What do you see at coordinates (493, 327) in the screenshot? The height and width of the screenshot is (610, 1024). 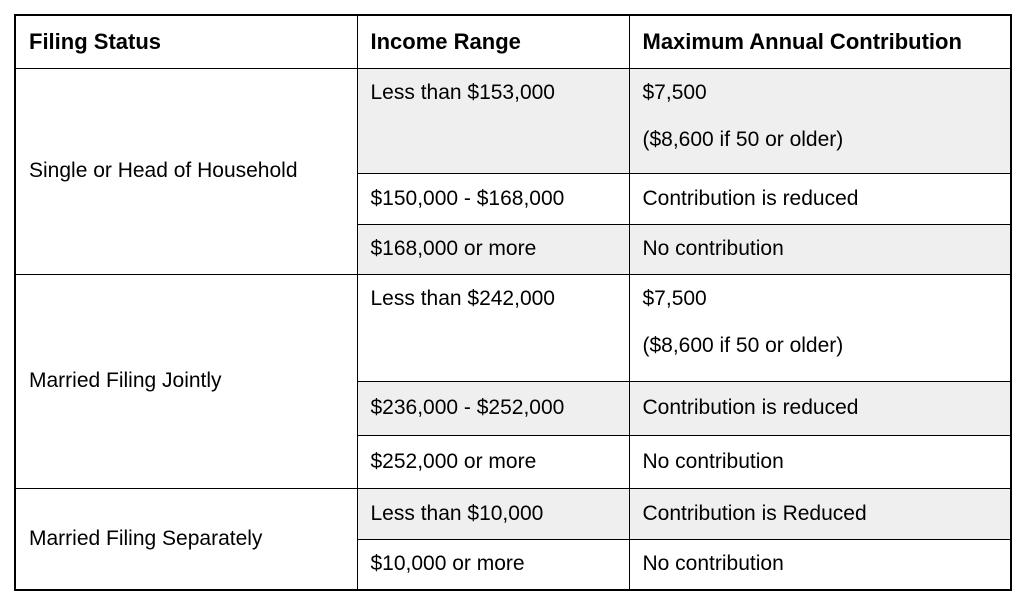 I see `income-range-cell: Less than $242,000` at bounding box center [493, 327].